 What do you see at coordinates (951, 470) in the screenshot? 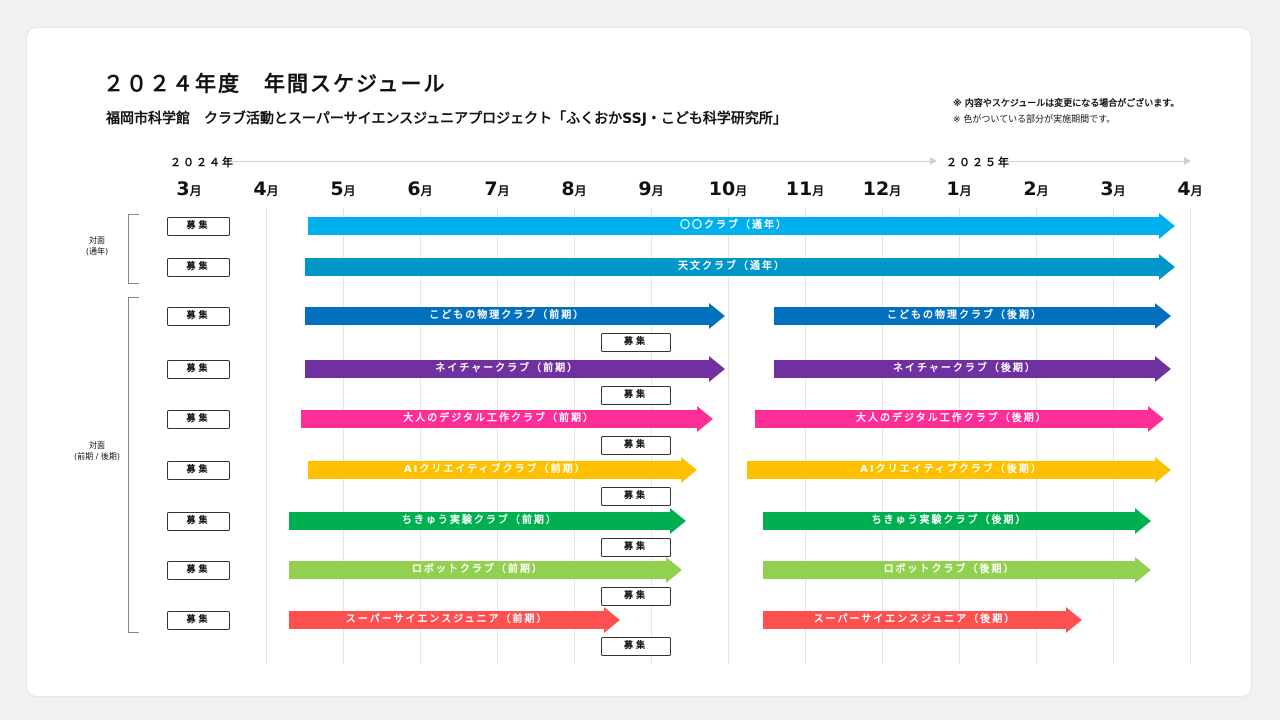
I see `bar-label: AIクリエイティブクラブ（後期）` at bounding box center [951, 470].